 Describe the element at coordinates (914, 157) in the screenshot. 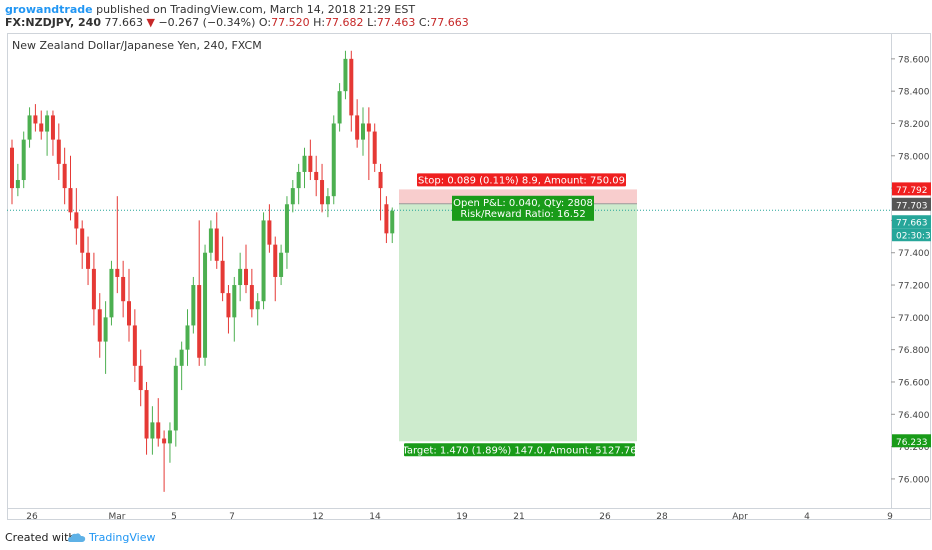

I see `y-tick-label: 78.000` at that location.